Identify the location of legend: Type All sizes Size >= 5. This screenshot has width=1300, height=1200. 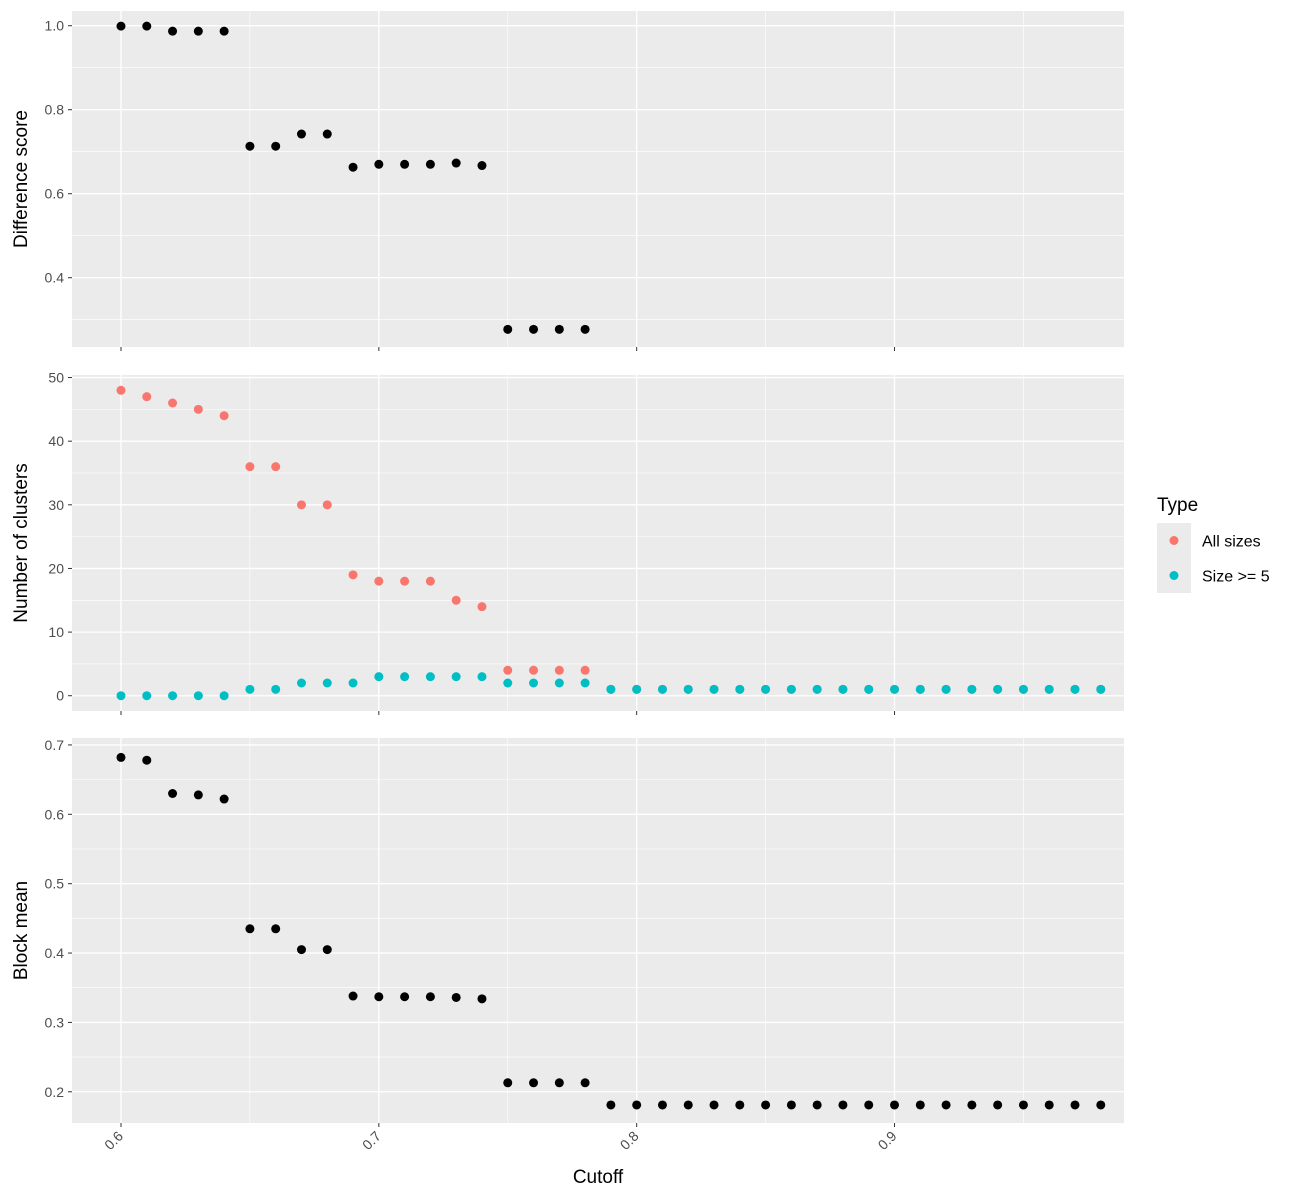
(1213, 544).